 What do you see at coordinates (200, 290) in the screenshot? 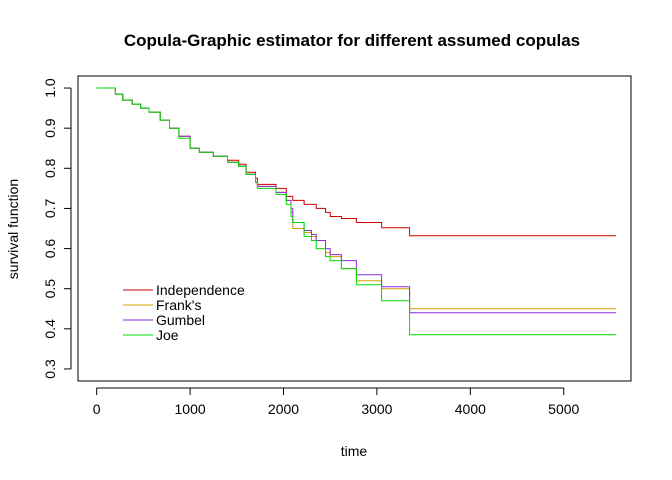
I see `legend-label-independence: Independence` at bounding box center [200, 290].